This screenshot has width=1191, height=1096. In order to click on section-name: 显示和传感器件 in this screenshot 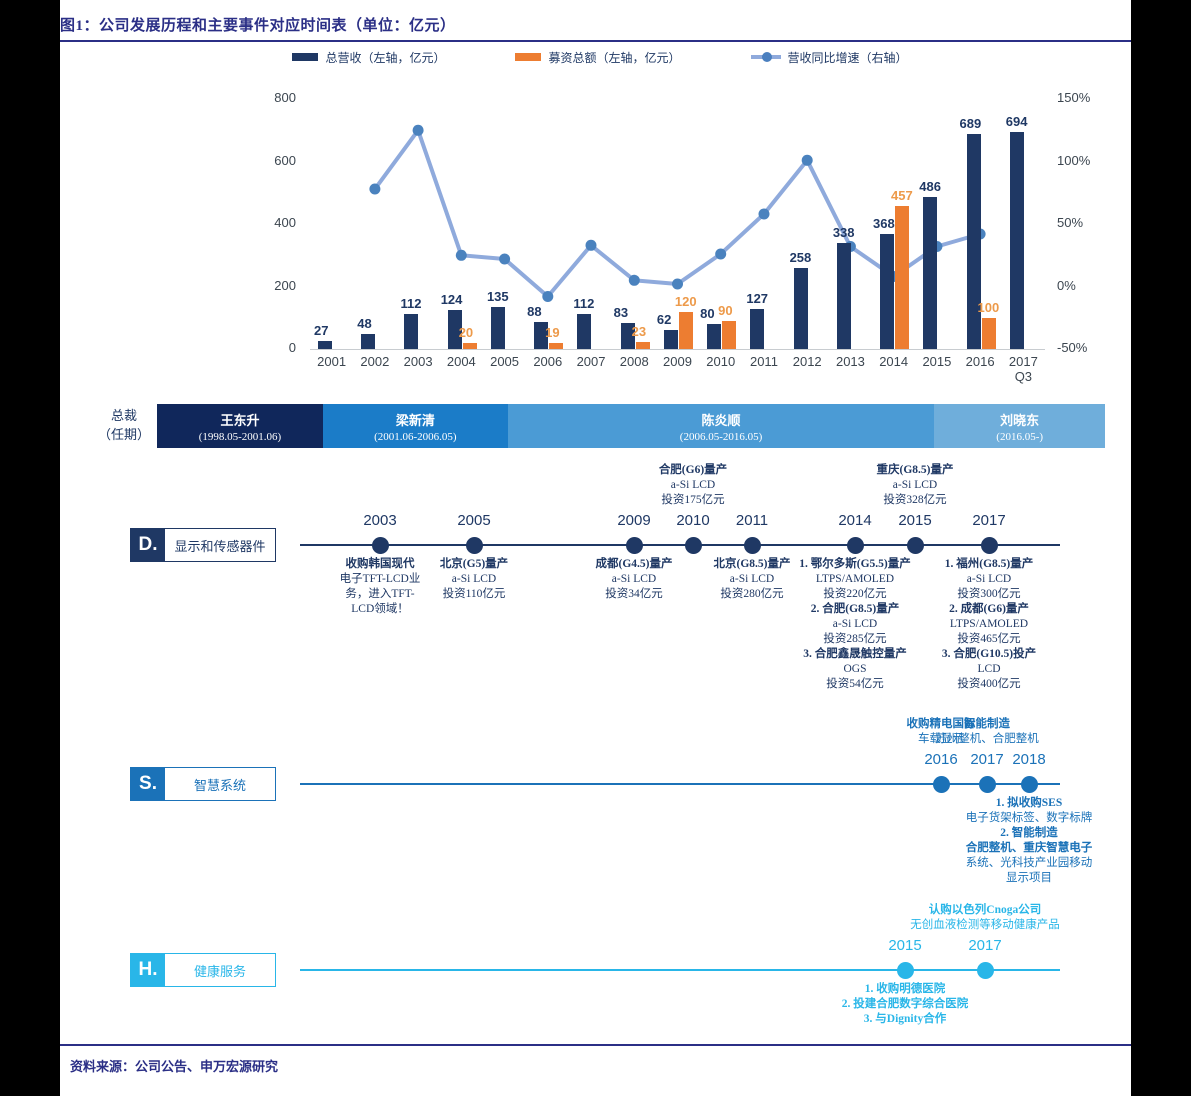, I will do `click(220, 545)`.